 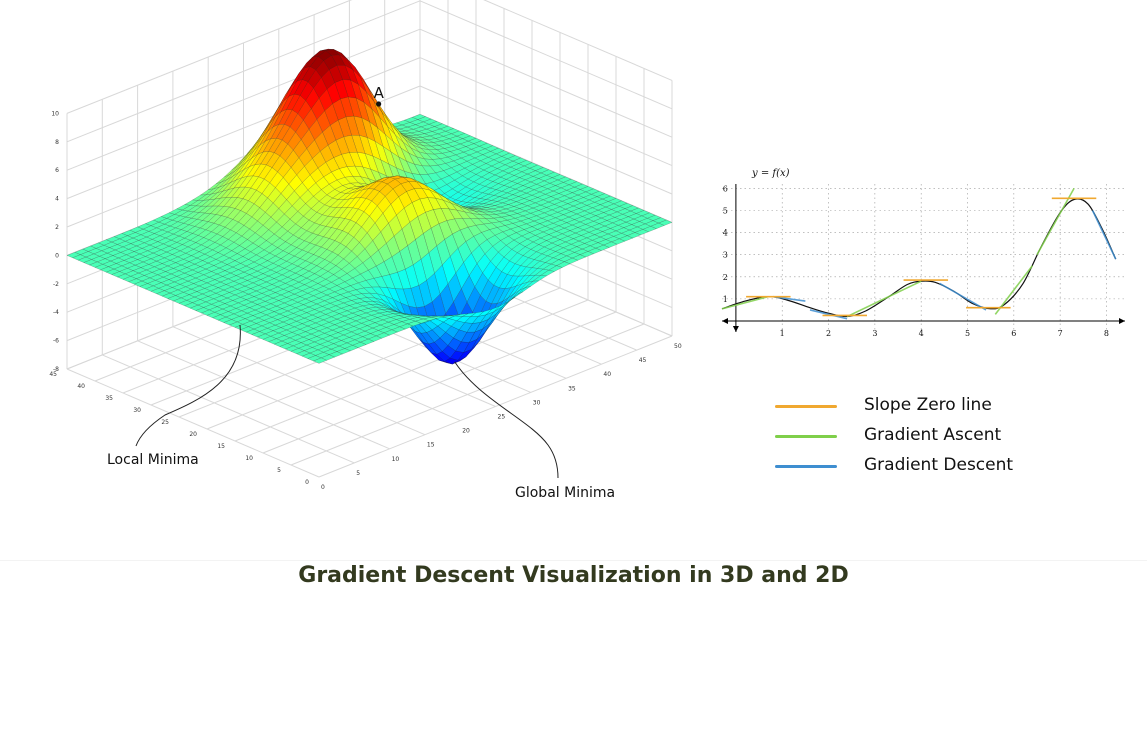 I want to click on legend-swatch-gradient-descent, so click(x=806, y=466).